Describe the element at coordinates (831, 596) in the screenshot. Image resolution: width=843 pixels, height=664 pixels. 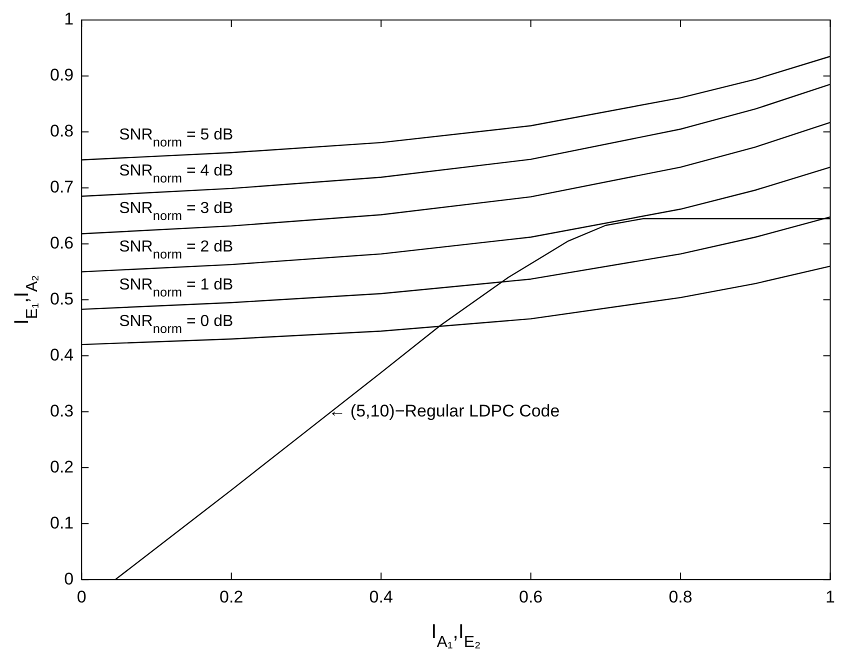
I see `x-tick-label: 1` at that location.